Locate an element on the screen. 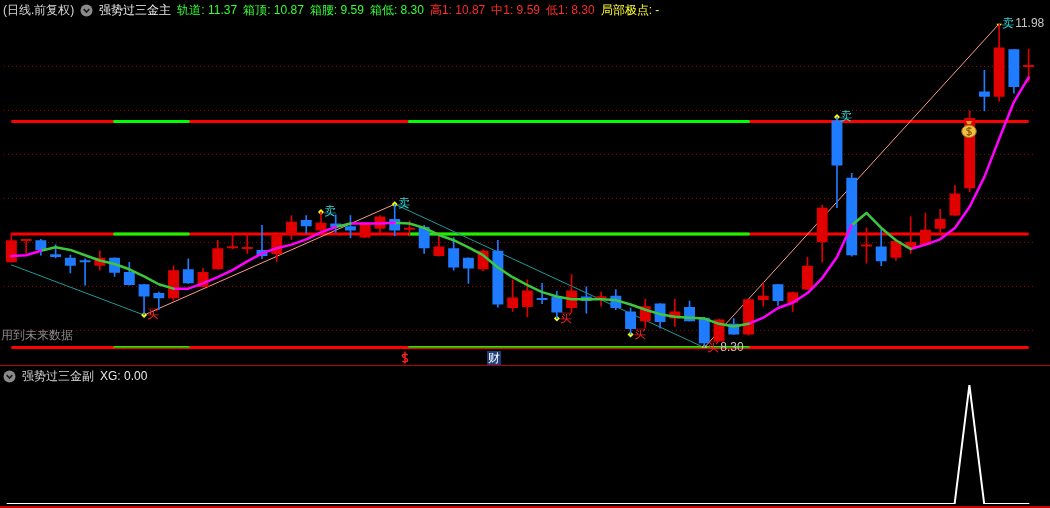  chart-title: (日线.前复权) is located at coordinates (39, 10).